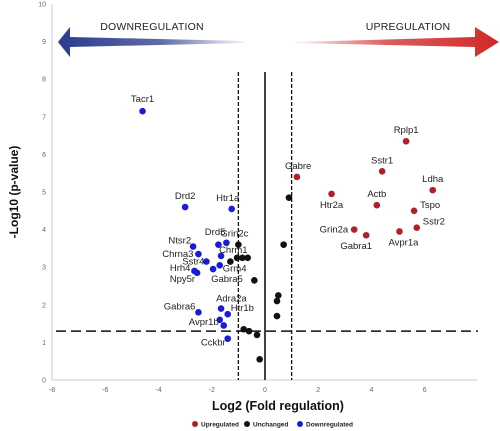 The height and width of the screenshot is (431, 500). I want to click on point-label: Grin2a, so click(334, 230).